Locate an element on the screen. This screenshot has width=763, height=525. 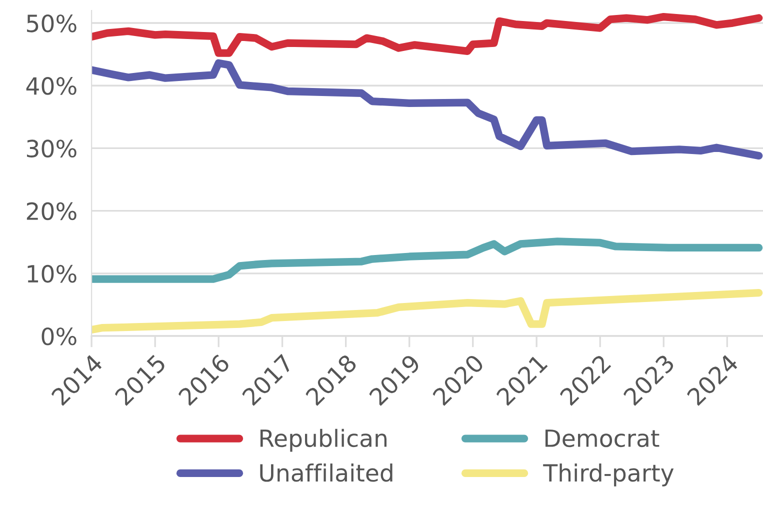
legend-label: Unaffilaited is located at coordinates (326, 473).